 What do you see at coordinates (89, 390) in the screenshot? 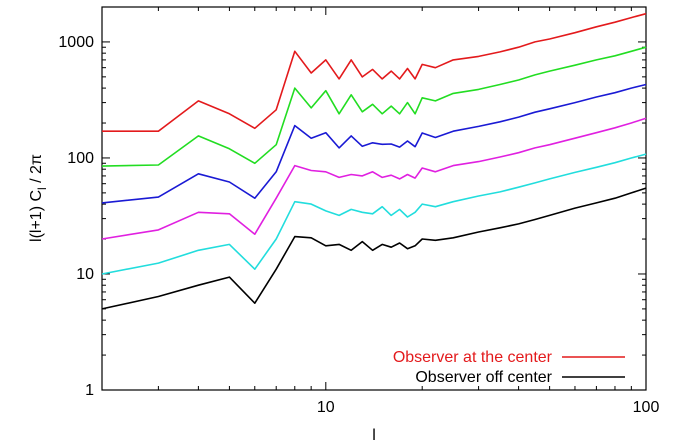
I see `y-tick-label: 1` at bounding box center [89, 390].